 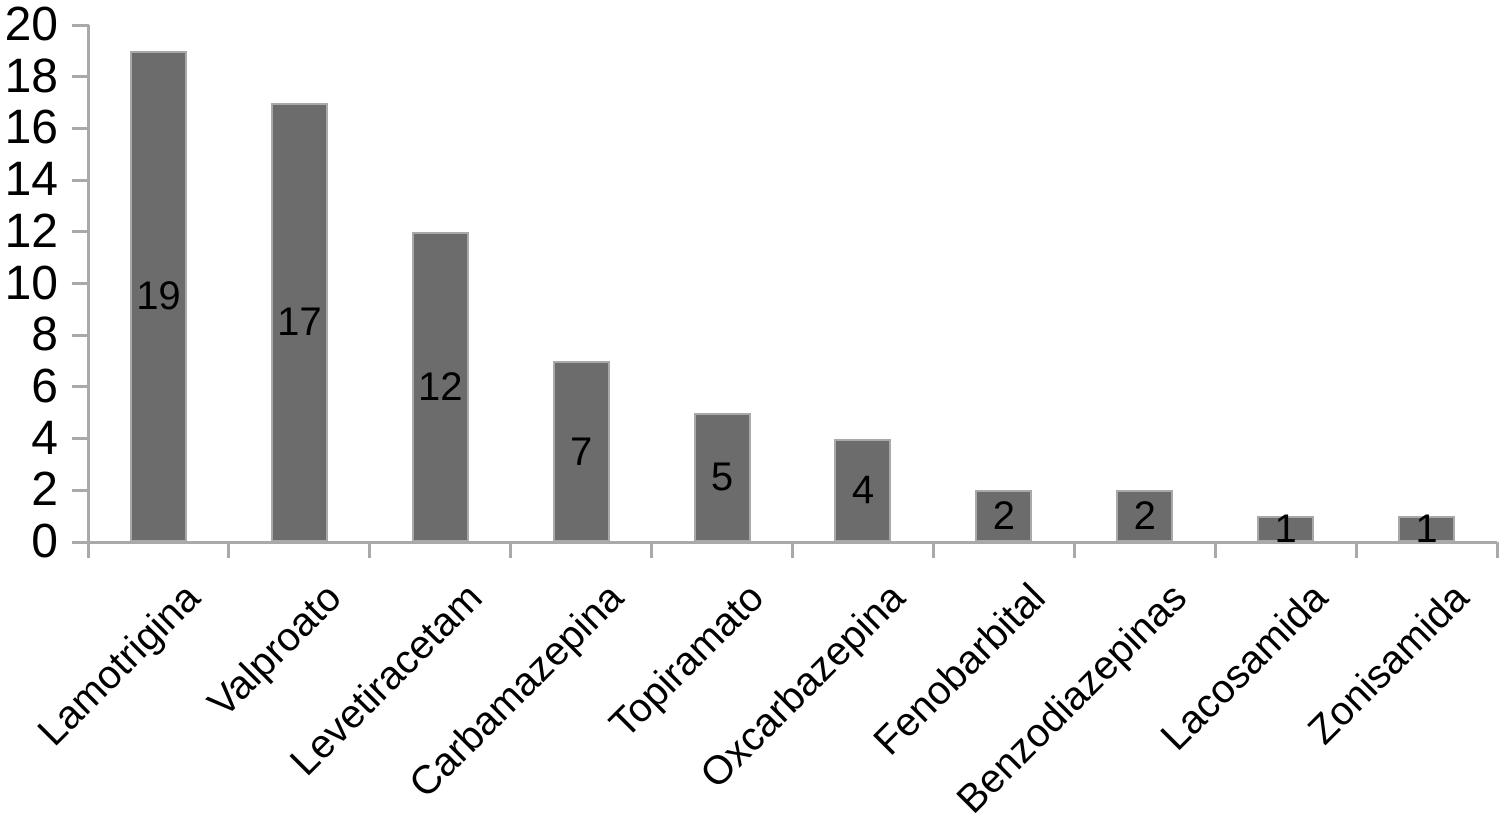 I want to click on bar-zonisamida: 1, so click(x=1427, y=529).